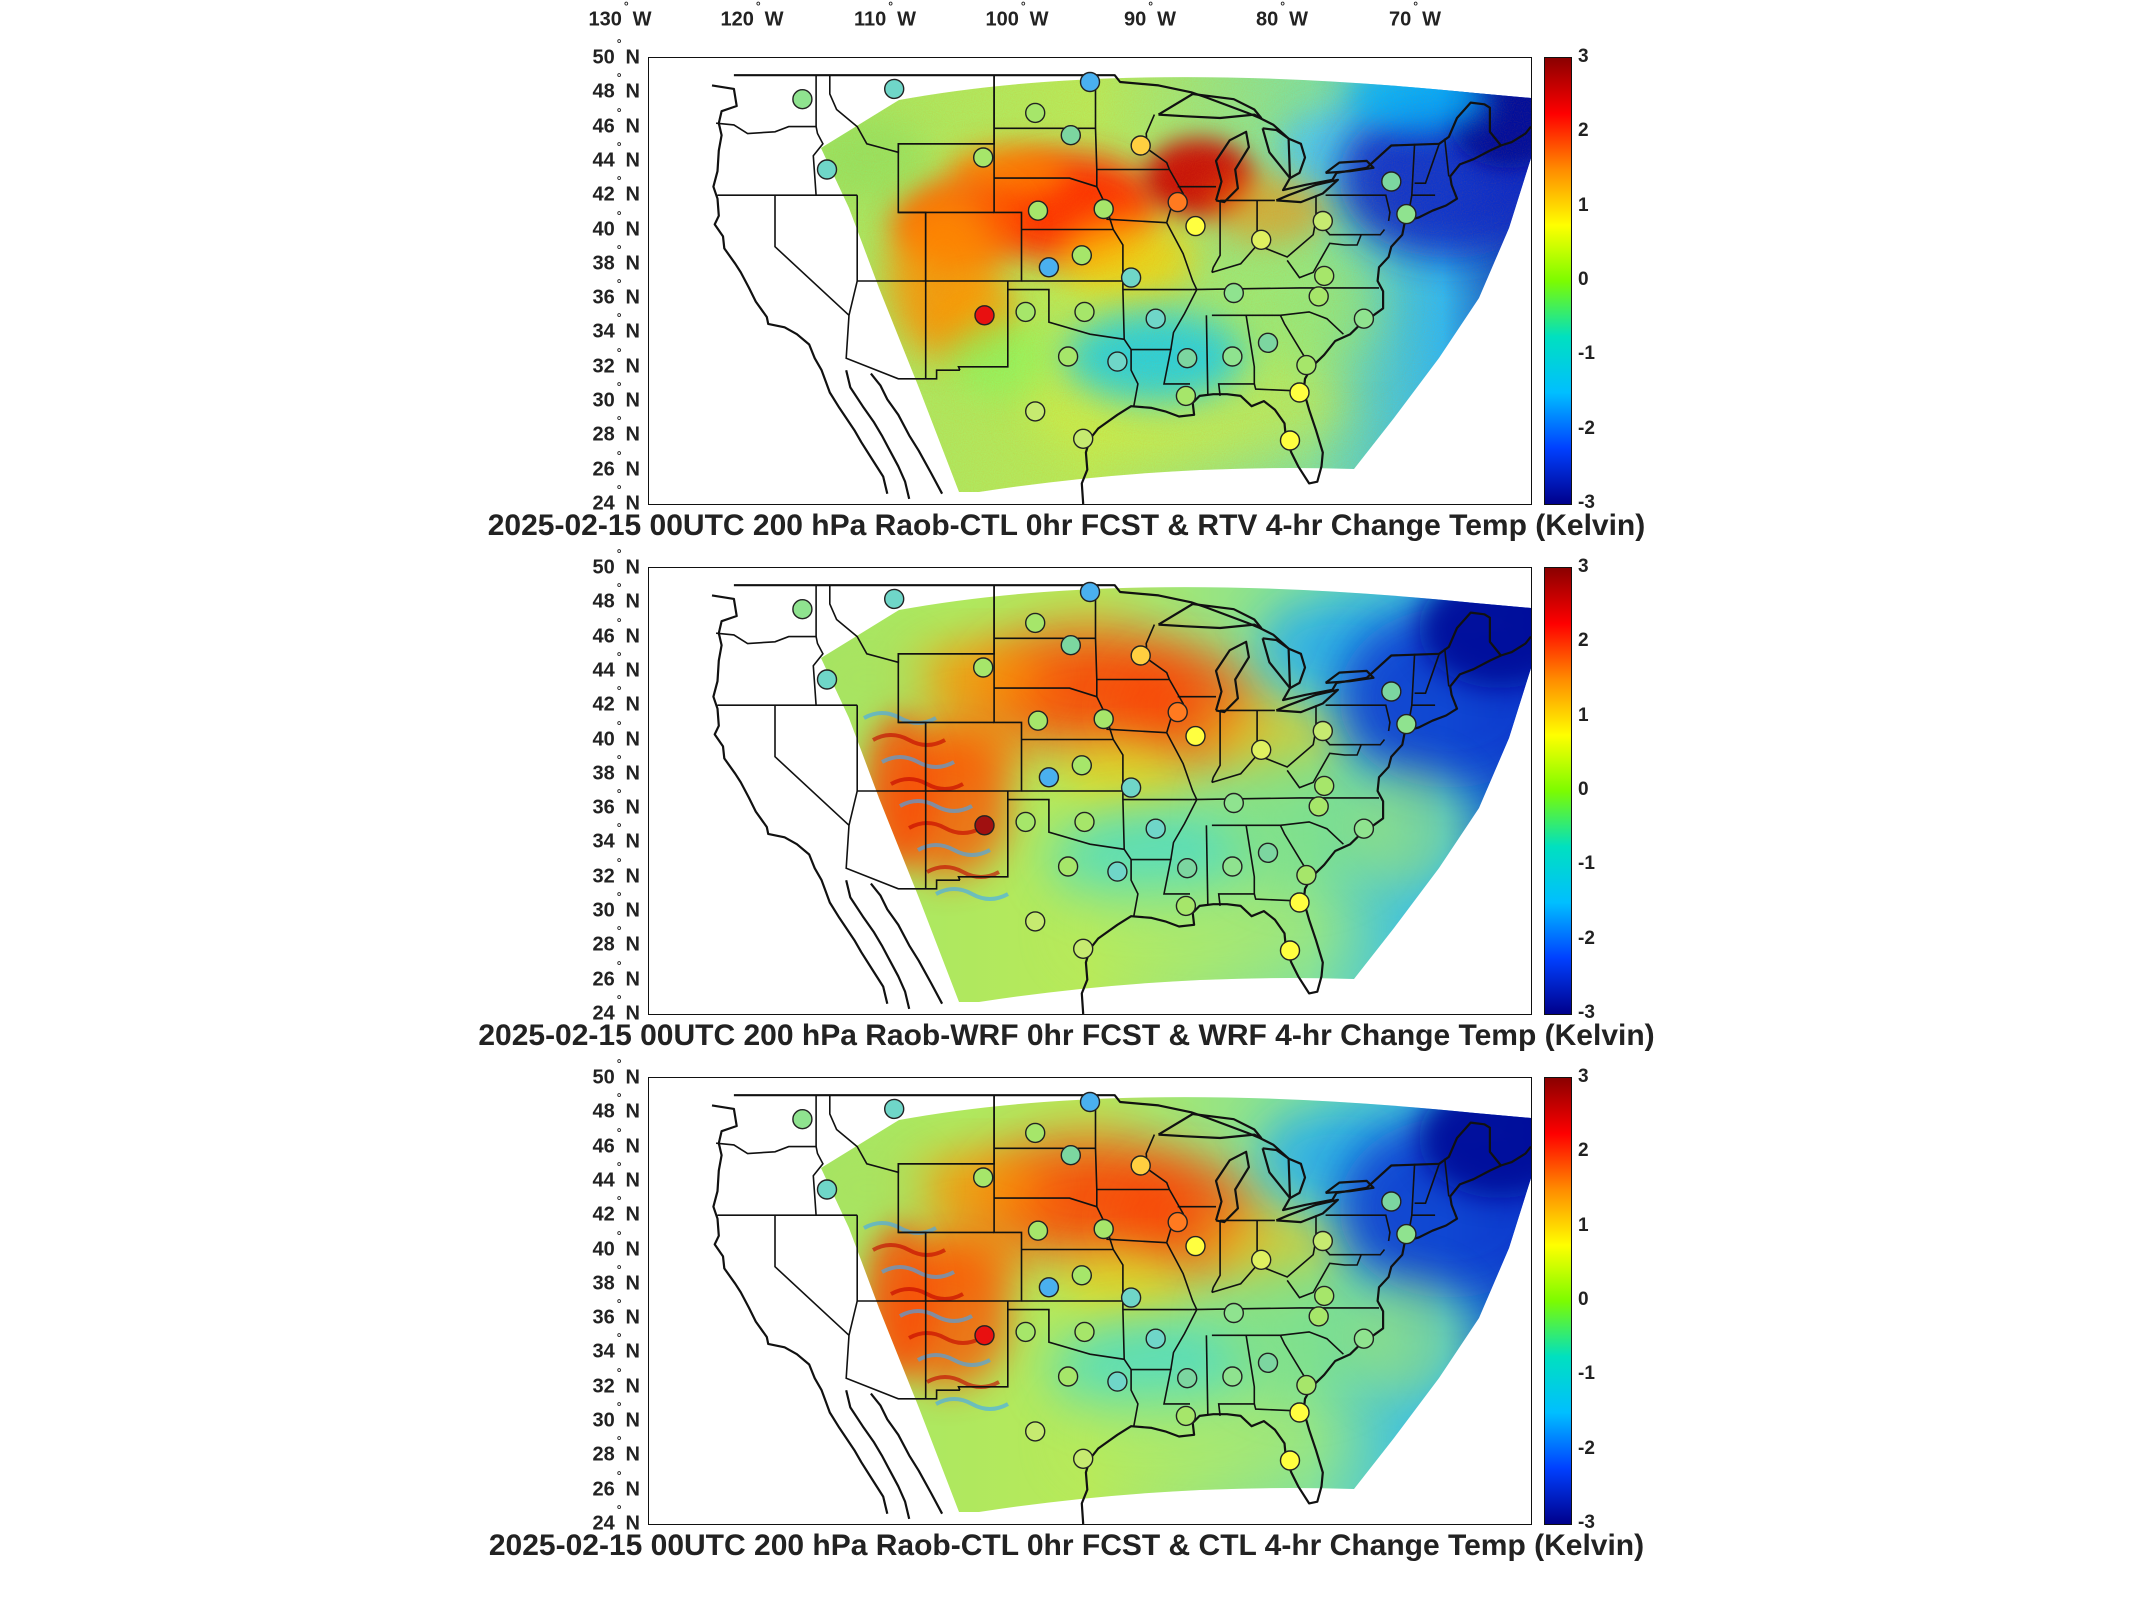 This screenshot has width=2133, height=1600. I want to click on latitude-value: 50, so click(603, 57).